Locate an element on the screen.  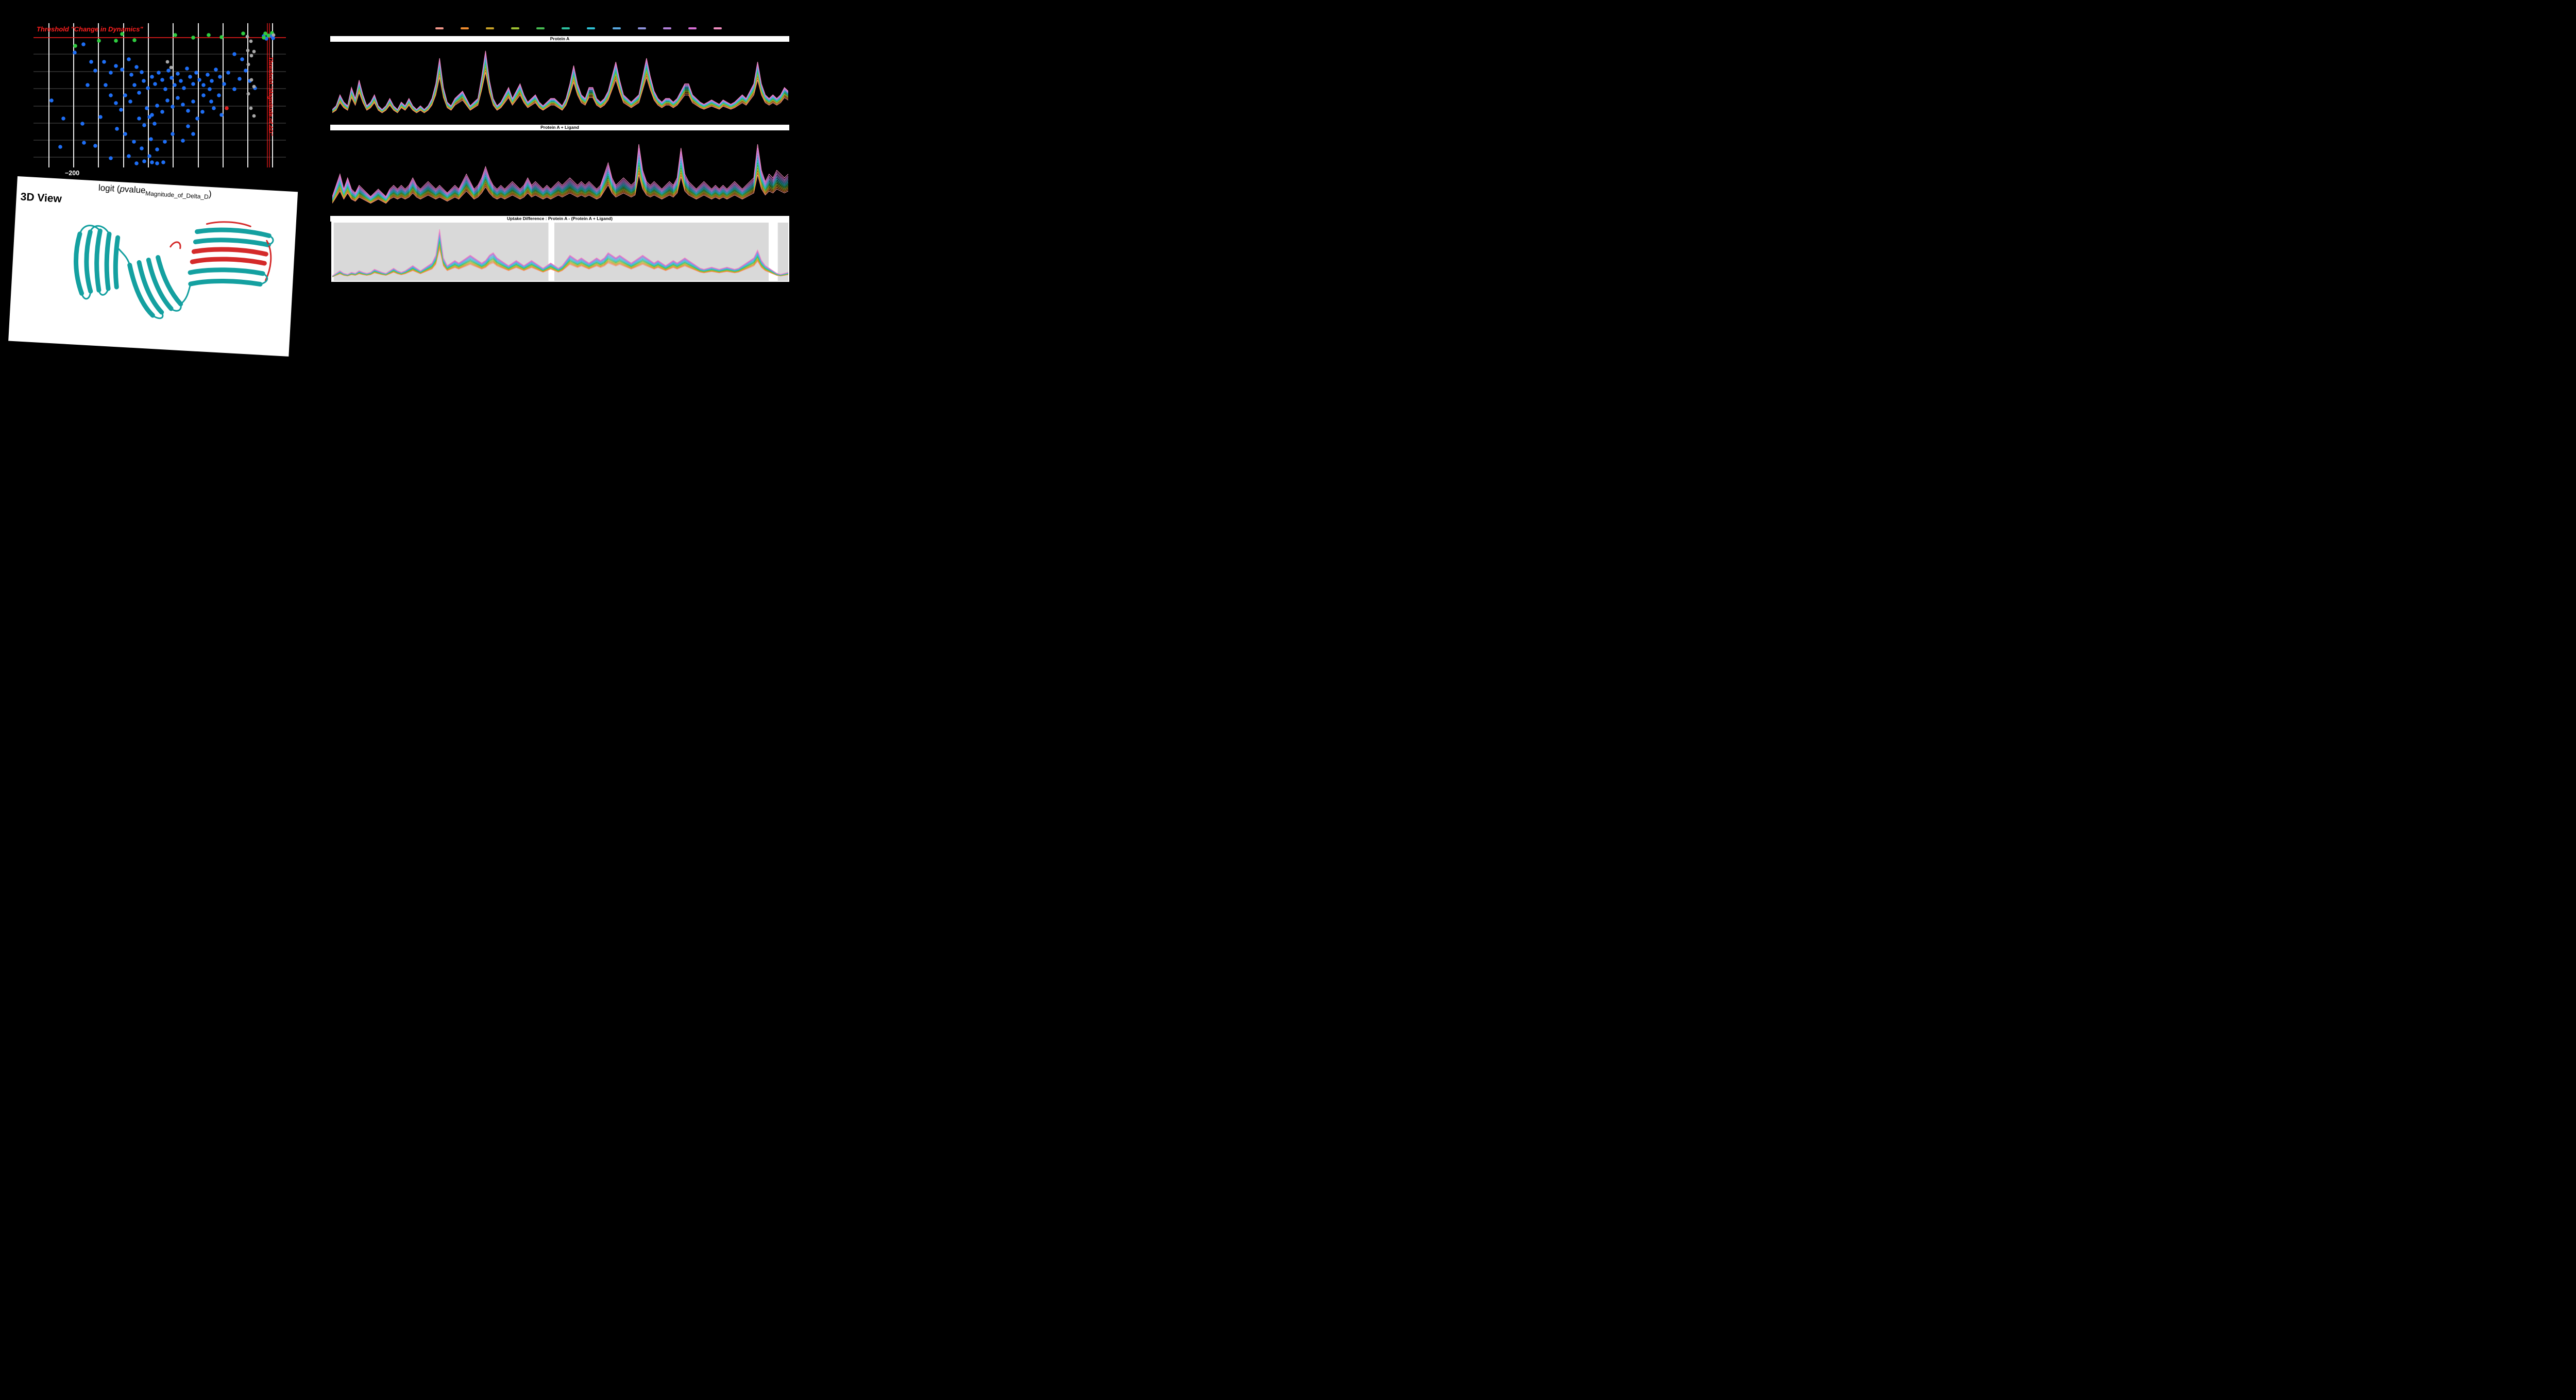
uptake-chart-protein-a-ligand is located at coordinates (560, 173).